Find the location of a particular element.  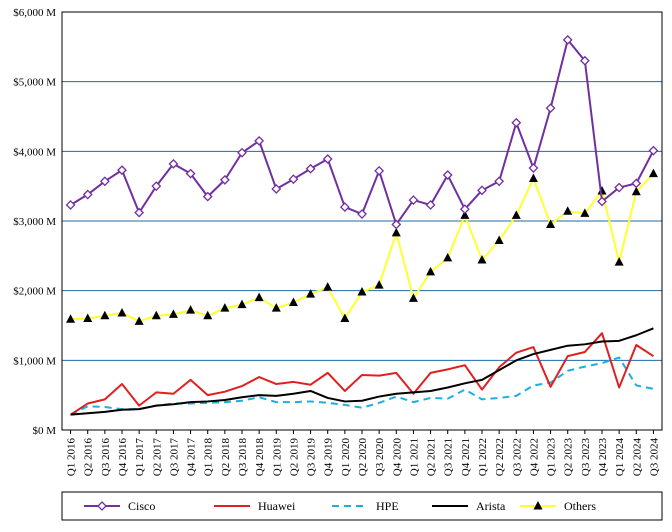

x-tick-label: Q4 2019 is located at coordinates (329, 457).